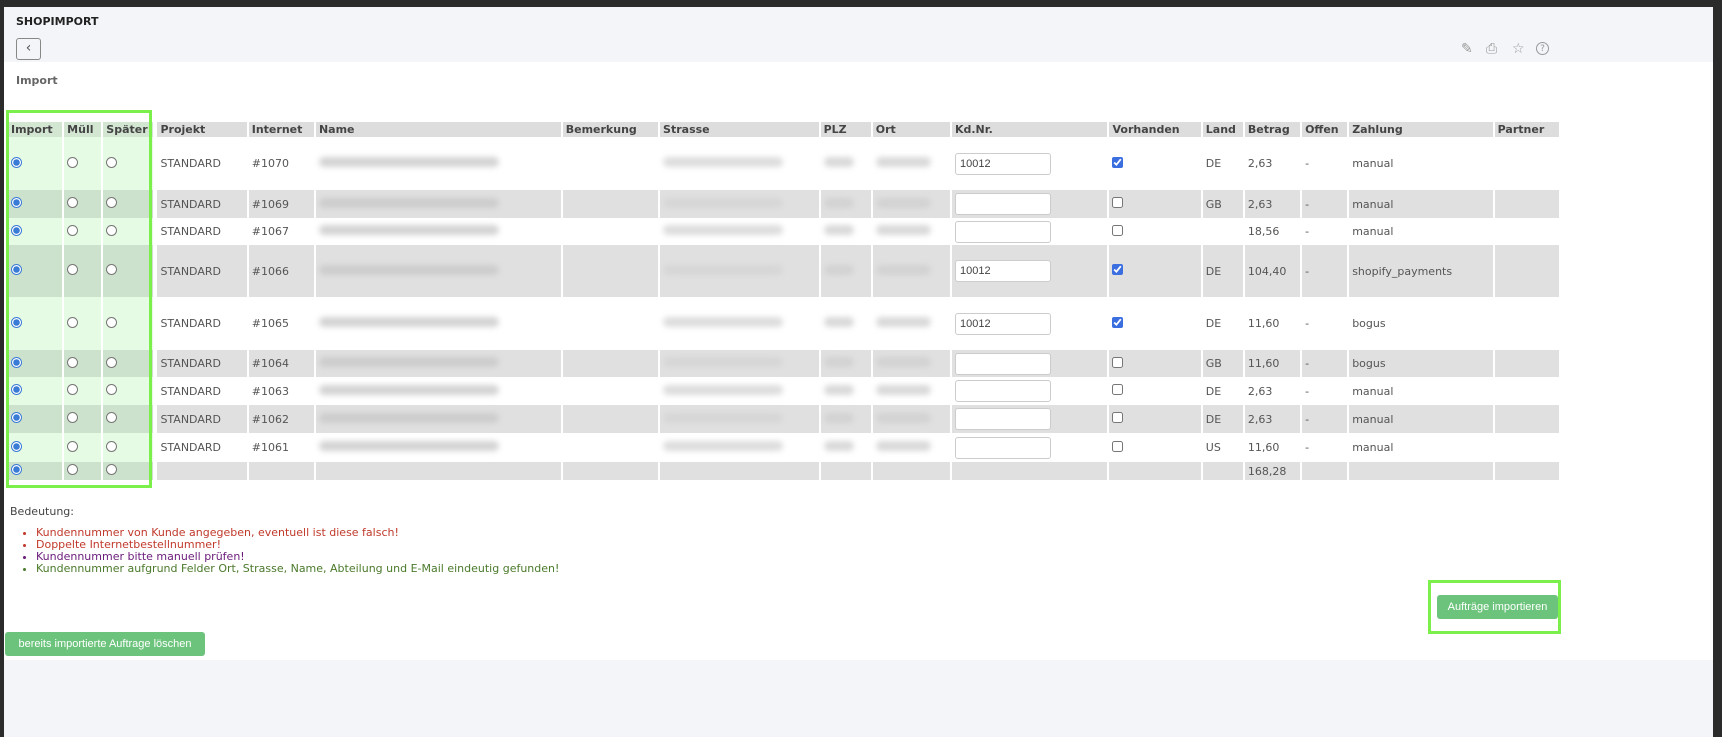 This screenshot has height=737, width=1722. I want to click on import-orders-button: Aufträge importieren, so click(1497, 607).